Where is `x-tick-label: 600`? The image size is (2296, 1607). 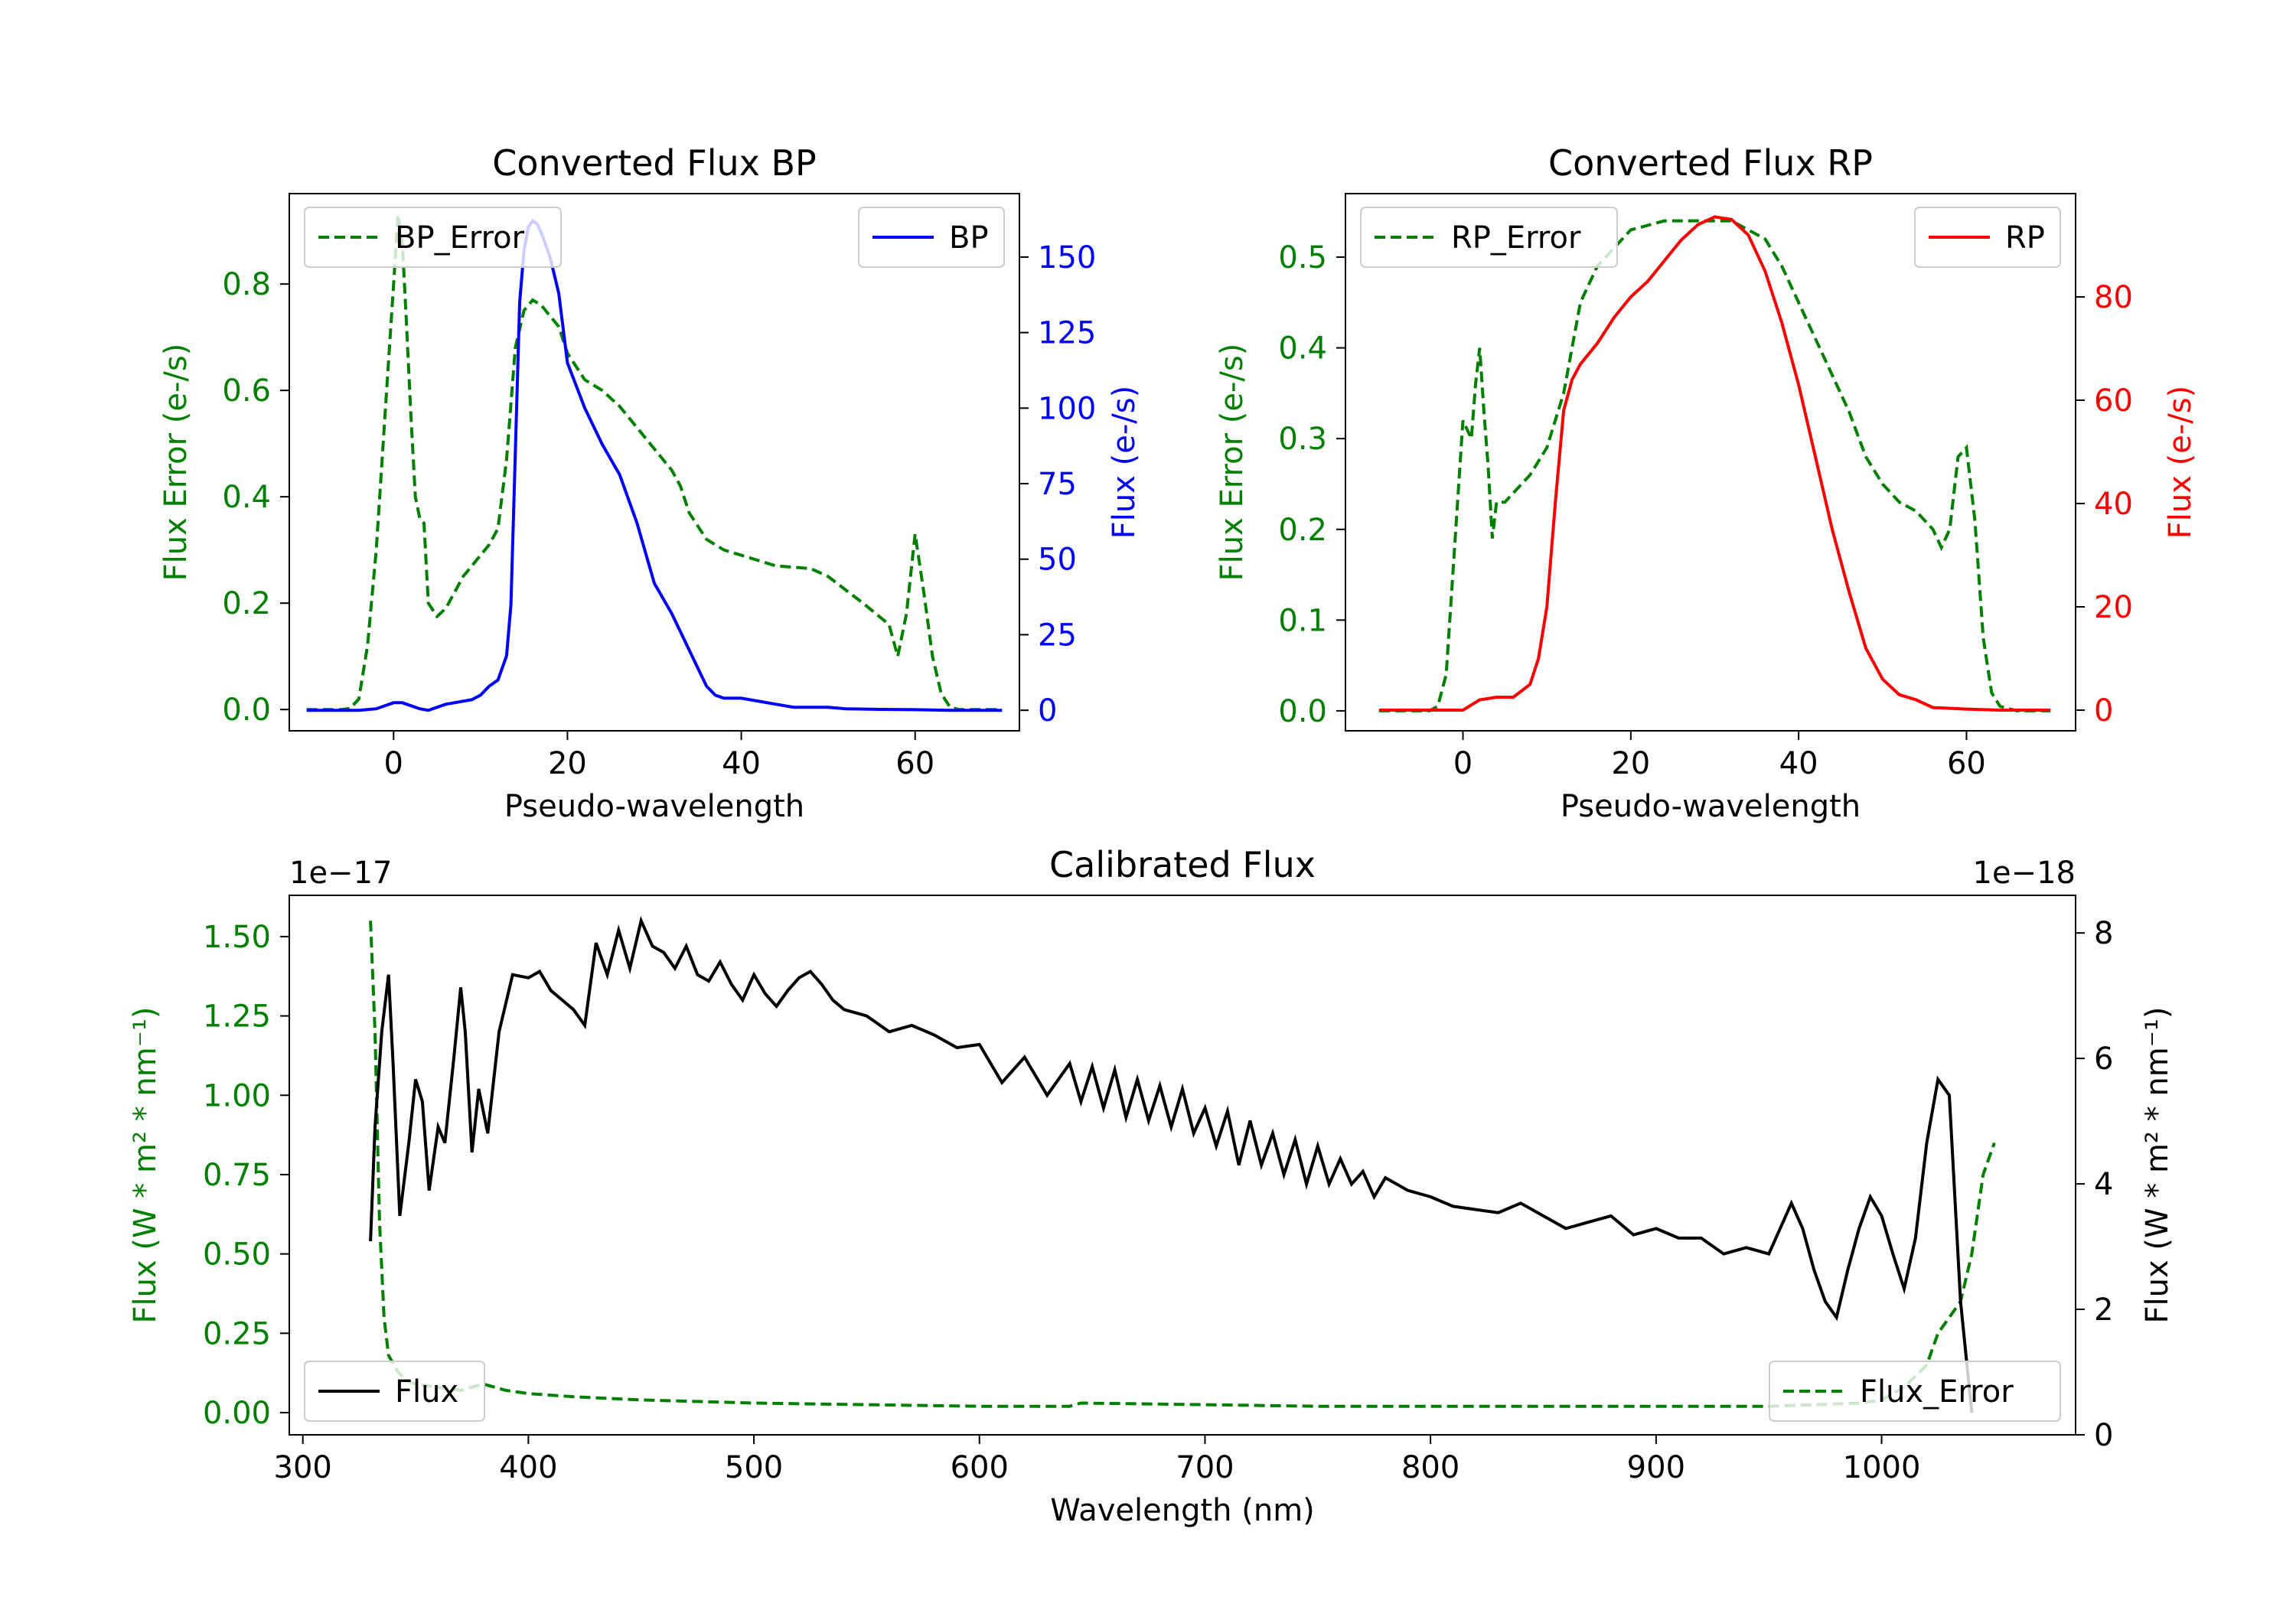 x-tick-label: 600 is located at coordinates (980, 1467).